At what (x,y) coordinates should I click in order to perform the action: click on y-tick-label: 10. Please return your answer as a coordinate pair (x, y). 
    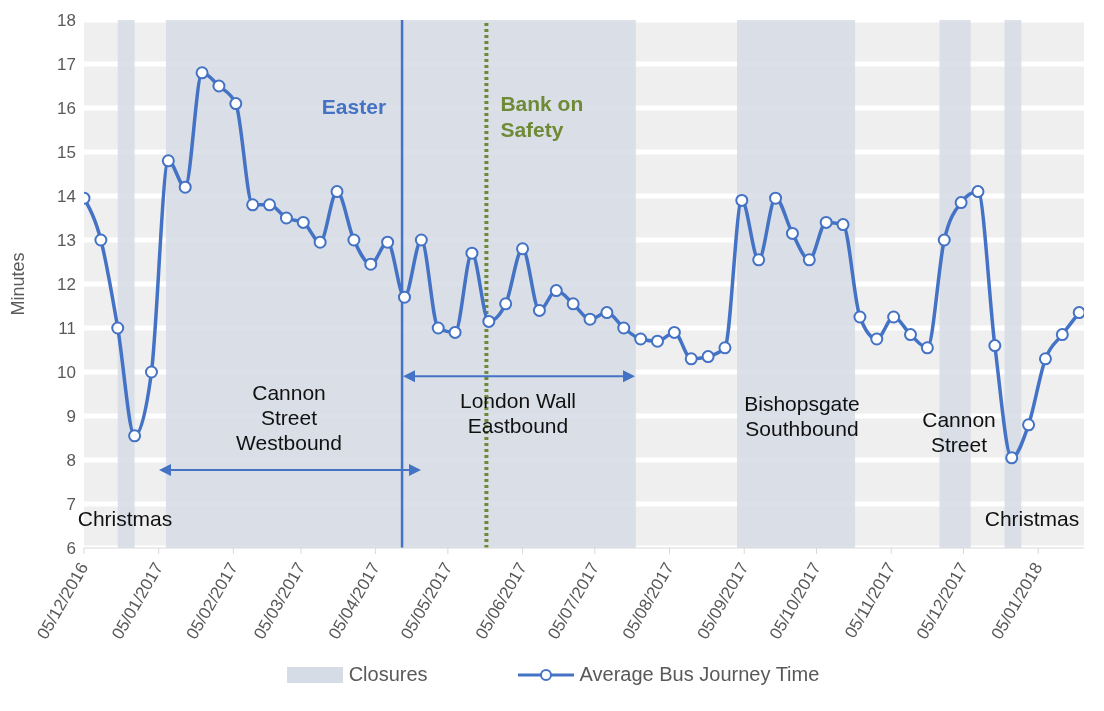
    Looking at the image, I should click on (66, 373).